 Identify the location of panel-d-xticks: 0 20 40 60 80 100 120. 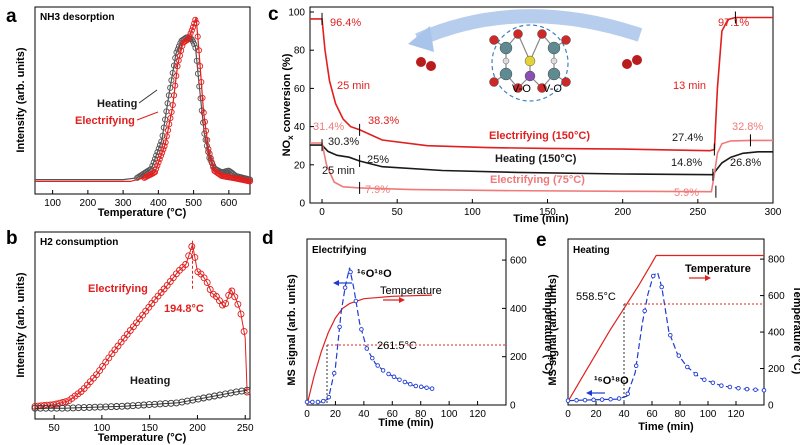
(395, 410).